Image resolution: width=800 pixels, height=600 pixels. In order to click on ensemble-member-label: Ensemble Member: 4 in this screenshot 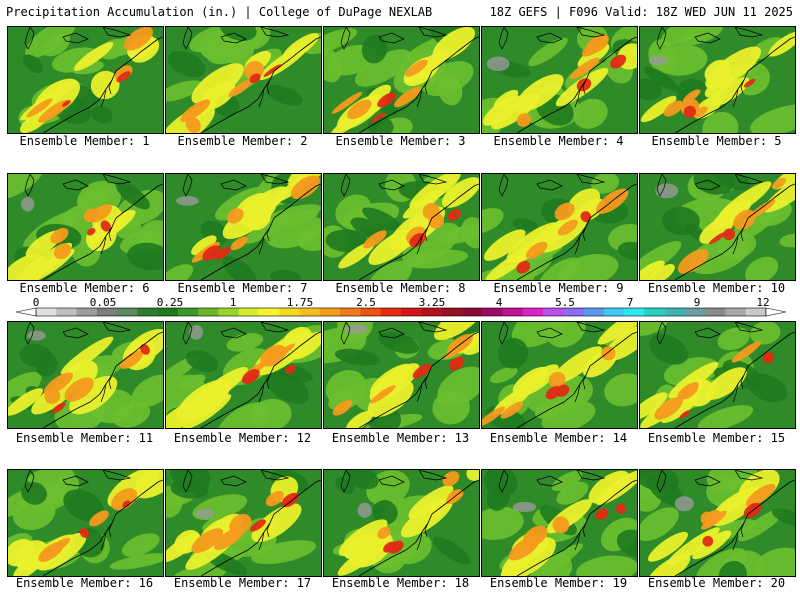, I will do `click(558, 141)`.